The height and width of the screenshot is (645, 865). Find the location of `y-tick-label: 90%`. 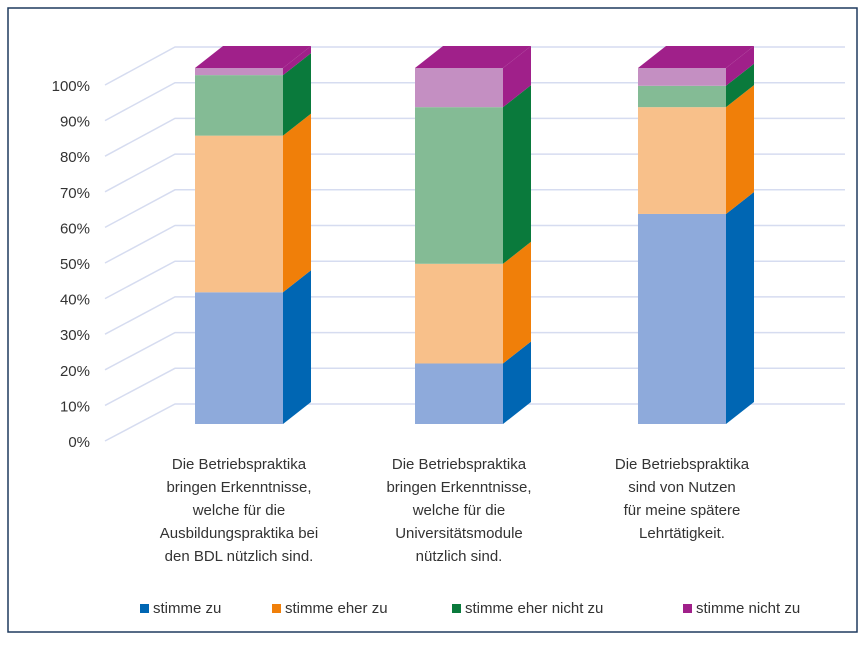

y-tick-label: 90% is located at coordinates (75, 122).